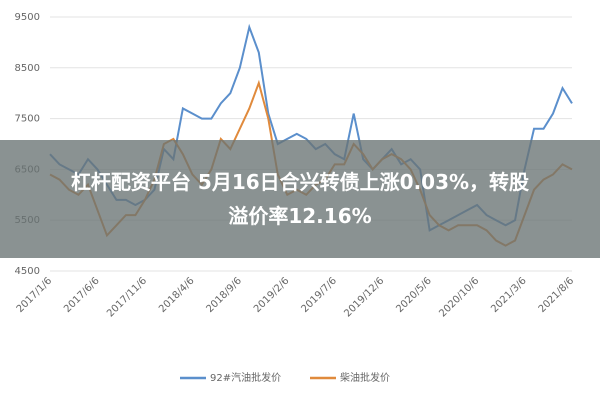 The width and height of the screenshot is (600, 404). I want to click on banner-line: 溢价率12.16%, so click(300, 216).